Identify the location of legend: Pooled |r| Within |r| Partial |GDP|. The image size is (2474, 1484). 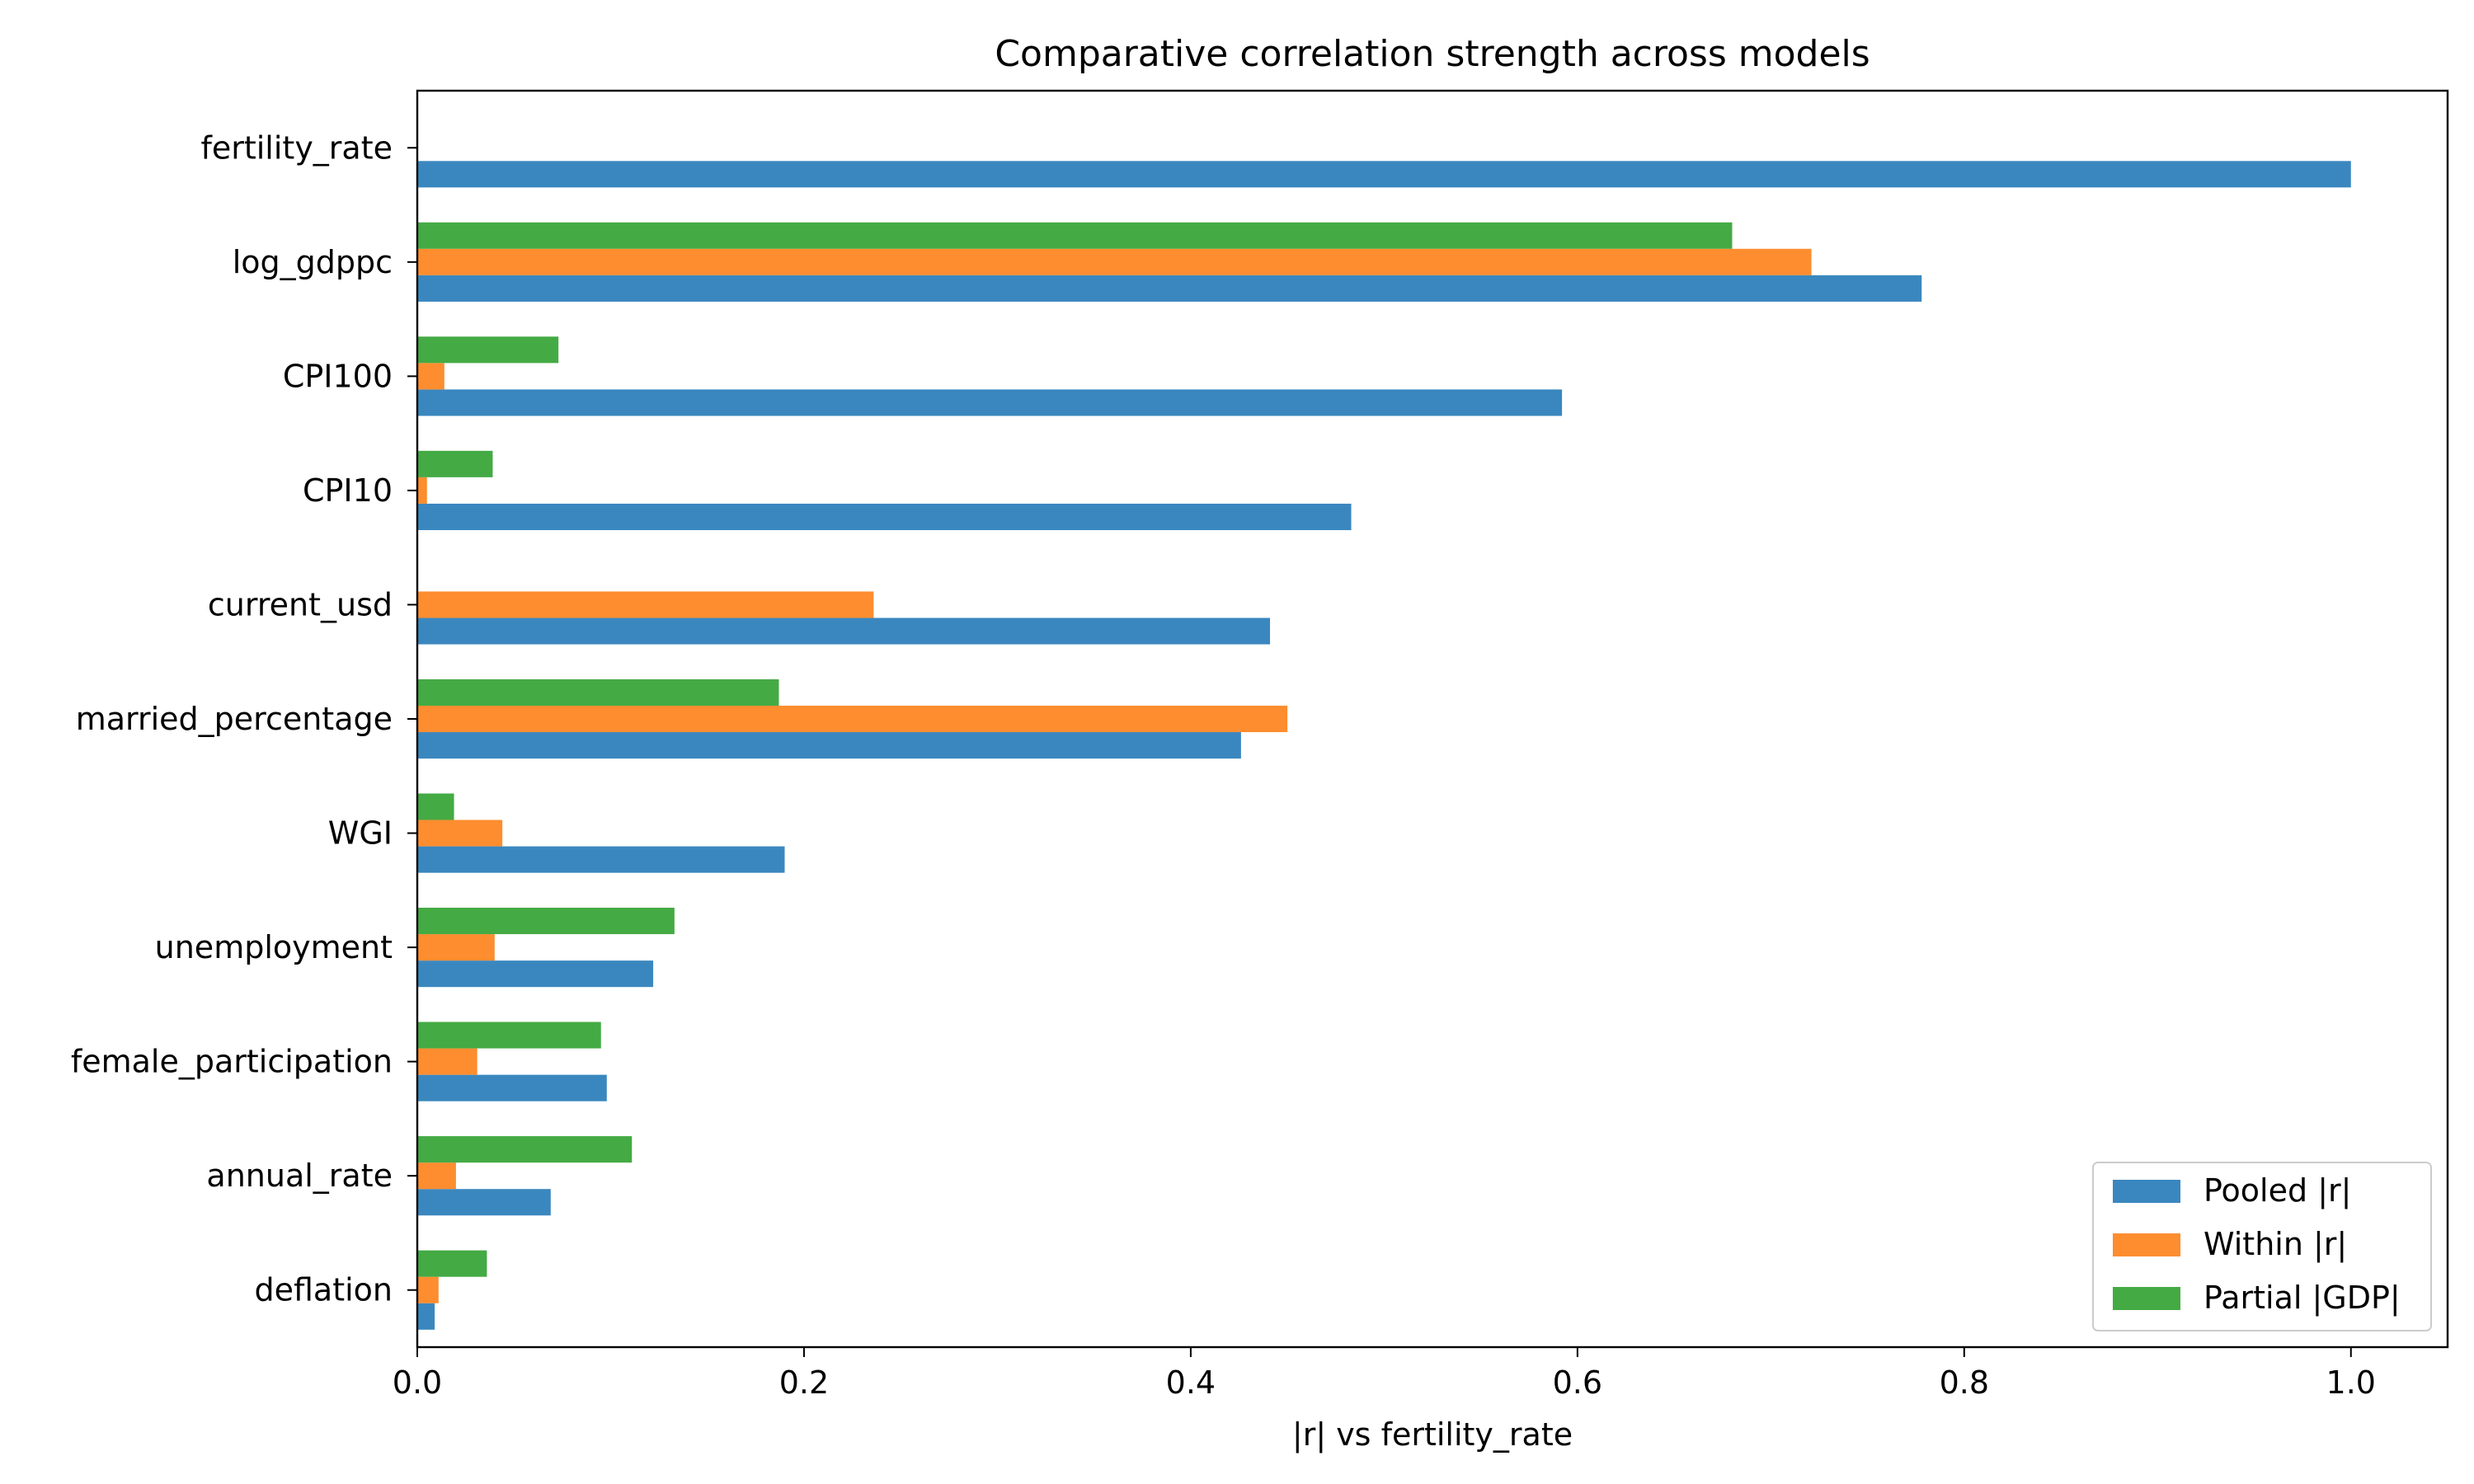
(2262, 1246).